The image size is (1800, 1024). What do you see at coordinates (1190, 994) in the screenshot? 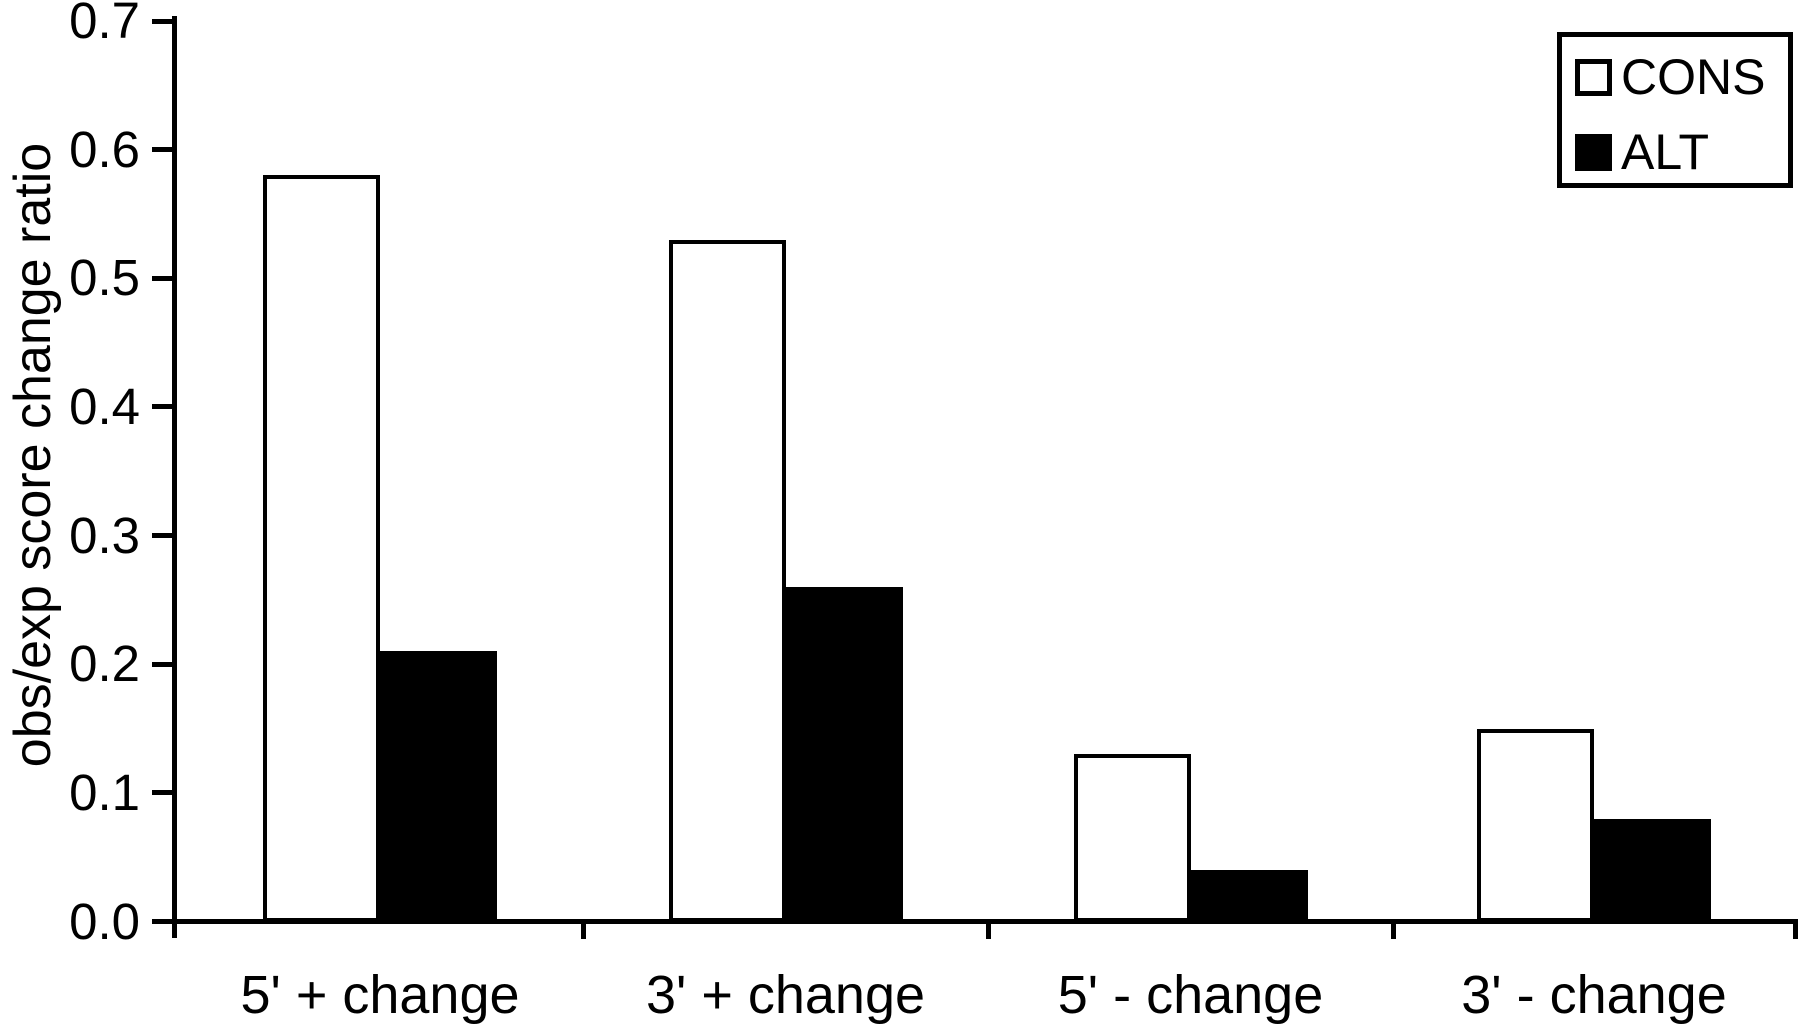
I see `x-category-label: 5' - change` at bounding box center [1190, 994].